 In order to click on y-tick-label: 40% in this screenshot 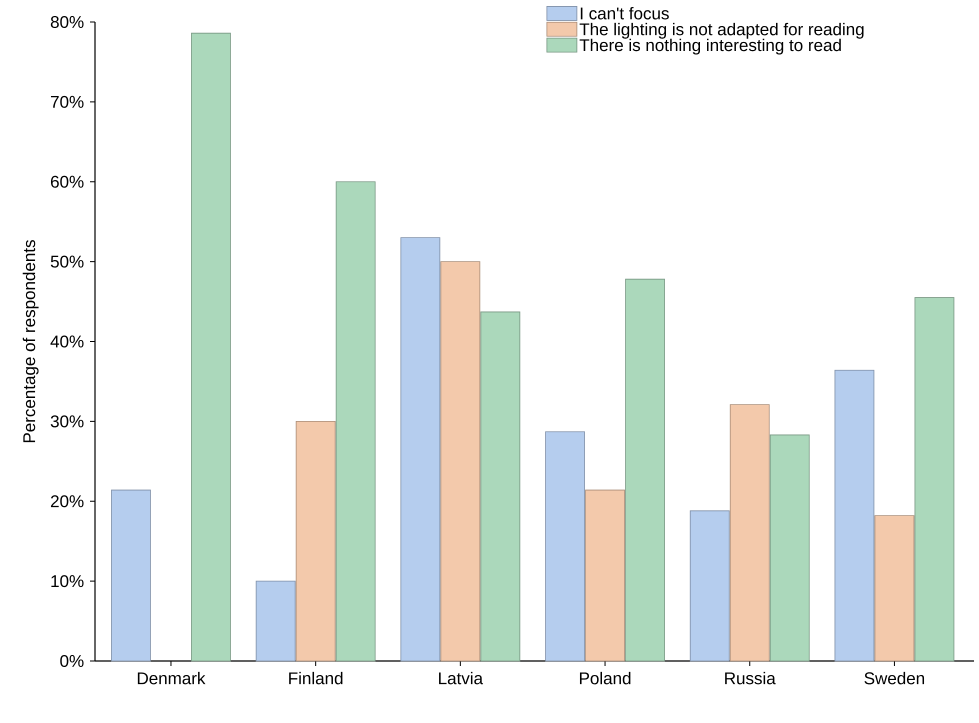, I will do `click(67, 341)`.